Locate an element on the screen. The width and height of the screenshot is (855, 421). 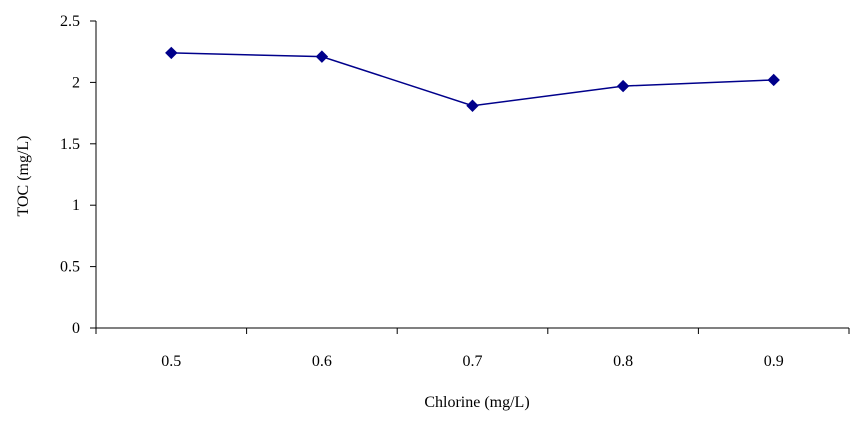
series-line is located at coordinates (472, 79).